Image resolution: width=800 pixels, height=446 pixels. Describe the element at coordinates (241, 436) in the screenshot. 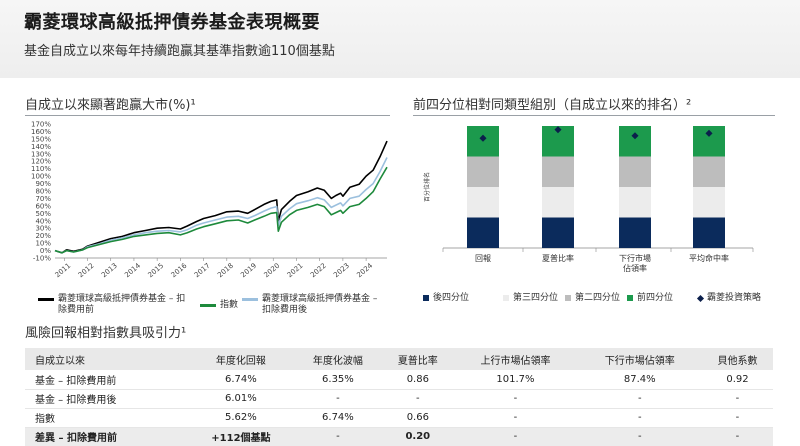

I see `table-cell: +112個基點` at that location.